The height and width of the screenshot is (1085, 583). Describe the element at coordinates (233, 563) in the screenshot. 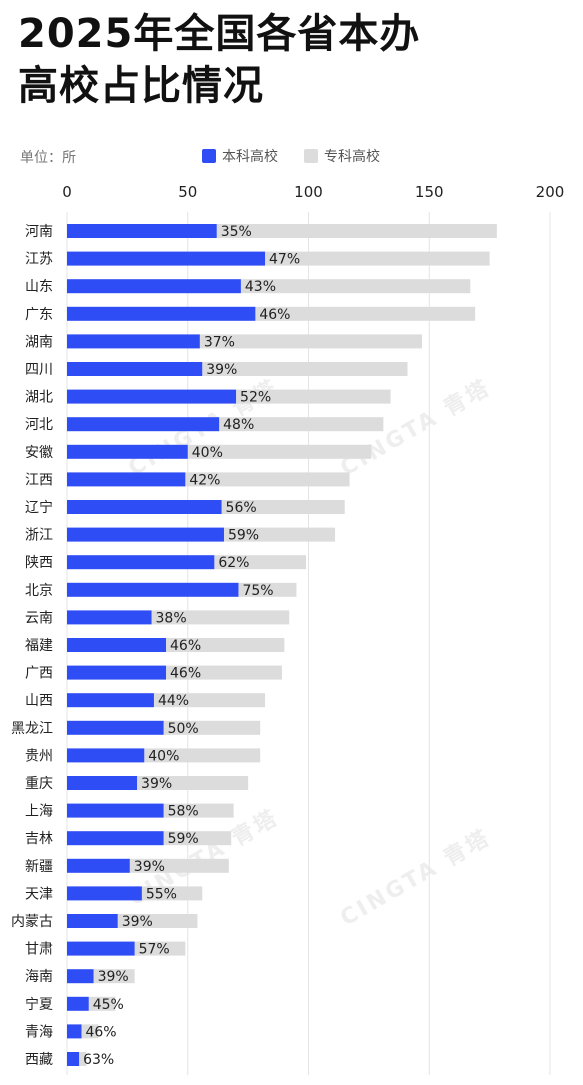

I see `data-label: 62%` at that location.